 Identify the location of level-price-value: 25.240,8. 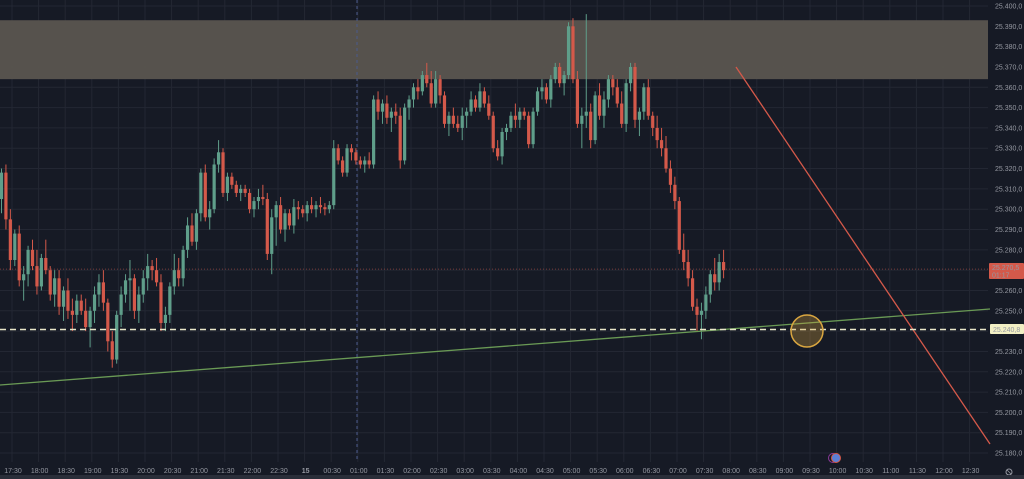
(1006, 330).